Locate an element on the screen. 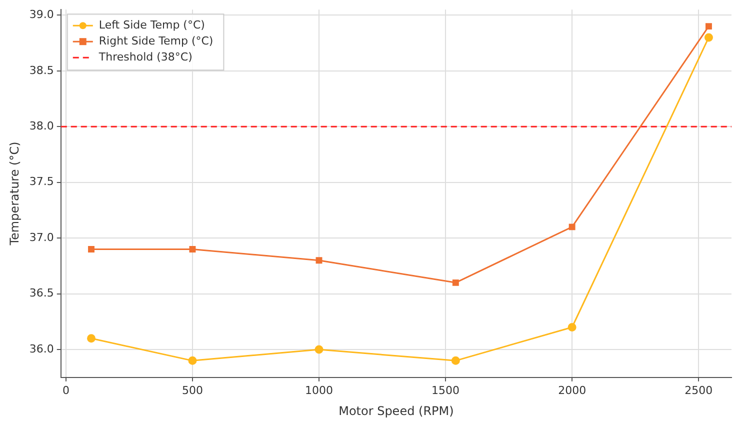  x-tick-label: 1000 is located at coordinates (319, 390).